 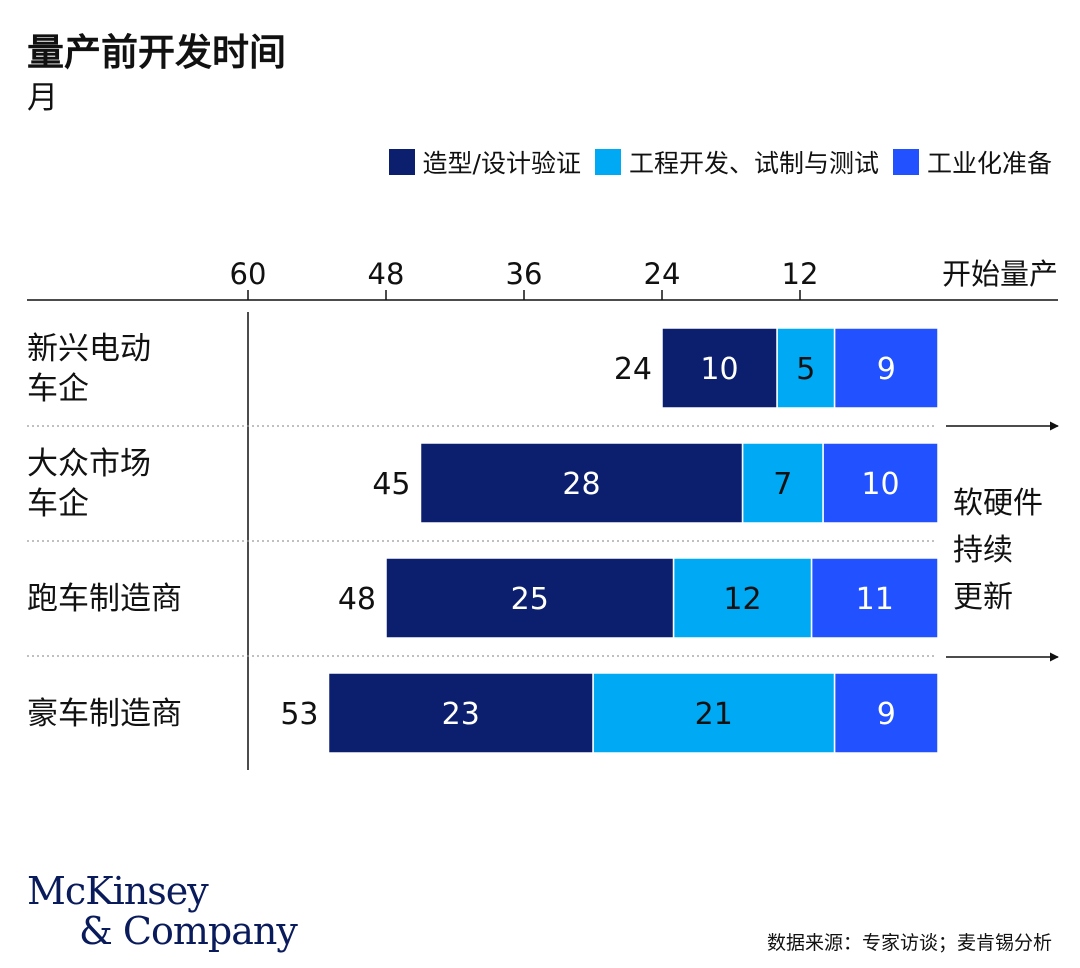 I want to click on annotation-line: 持续, so click(x=983, y=550).